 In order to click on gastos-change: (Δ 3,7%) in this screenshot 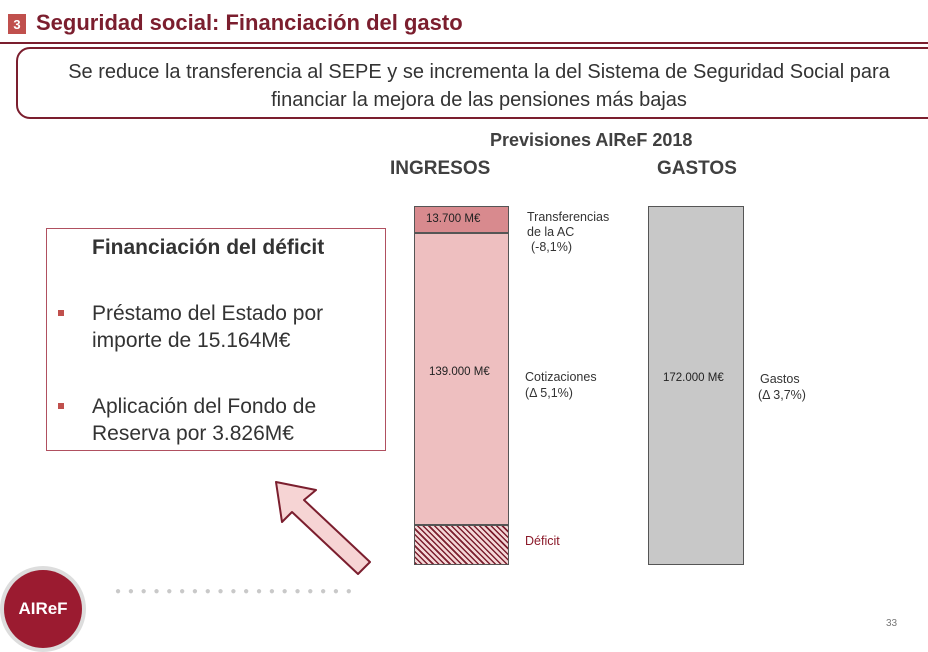, I will do `click(782, 395)`.